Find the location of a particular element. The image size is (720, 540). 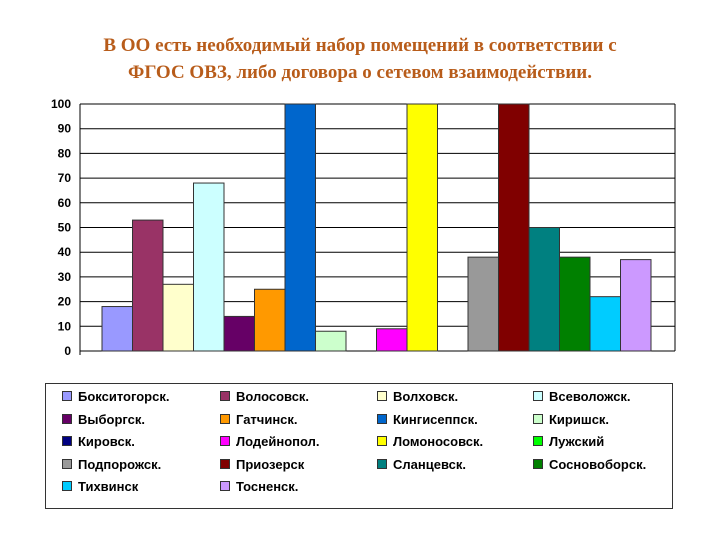

y-tick-label: 60 is located at coordinates (65, 203).